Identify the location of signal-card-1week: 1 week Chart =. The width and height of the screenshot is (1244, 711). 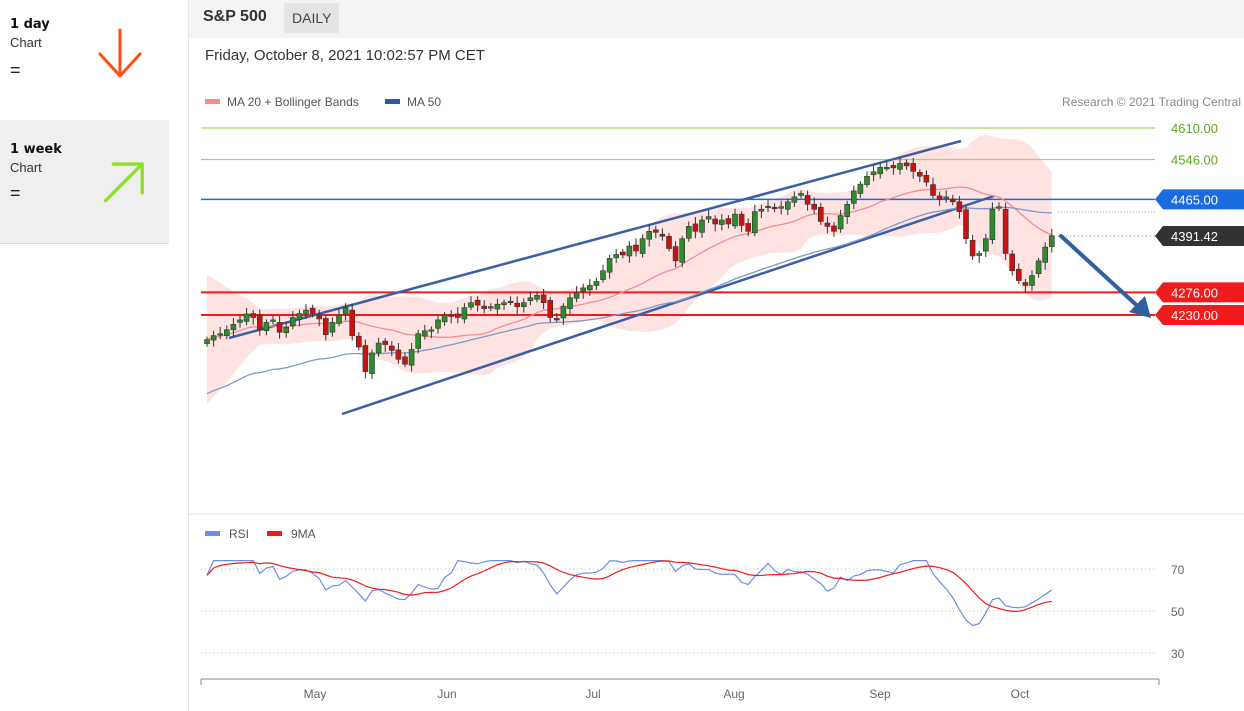
(84, 182).